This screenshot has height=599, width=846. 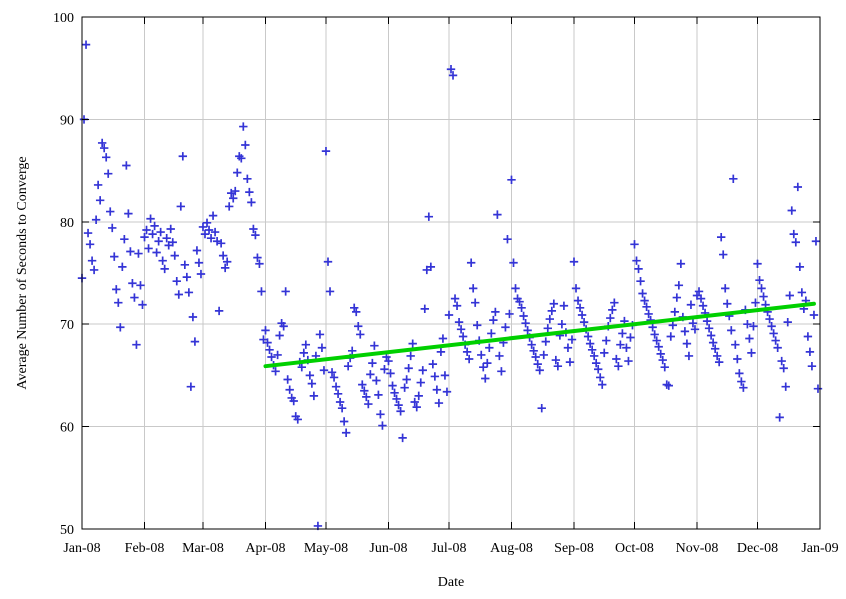 I want to click on y-tick-label: 80, so click(x=67, y=223).